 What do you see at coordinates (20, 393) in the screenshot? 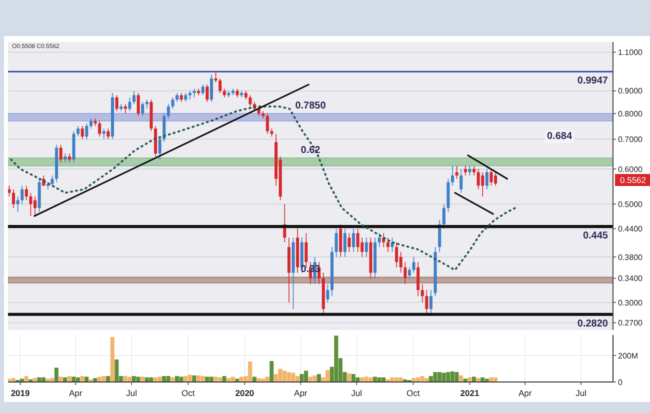
I see `x-tick-label: 2019` at bounding box center [20, 393].